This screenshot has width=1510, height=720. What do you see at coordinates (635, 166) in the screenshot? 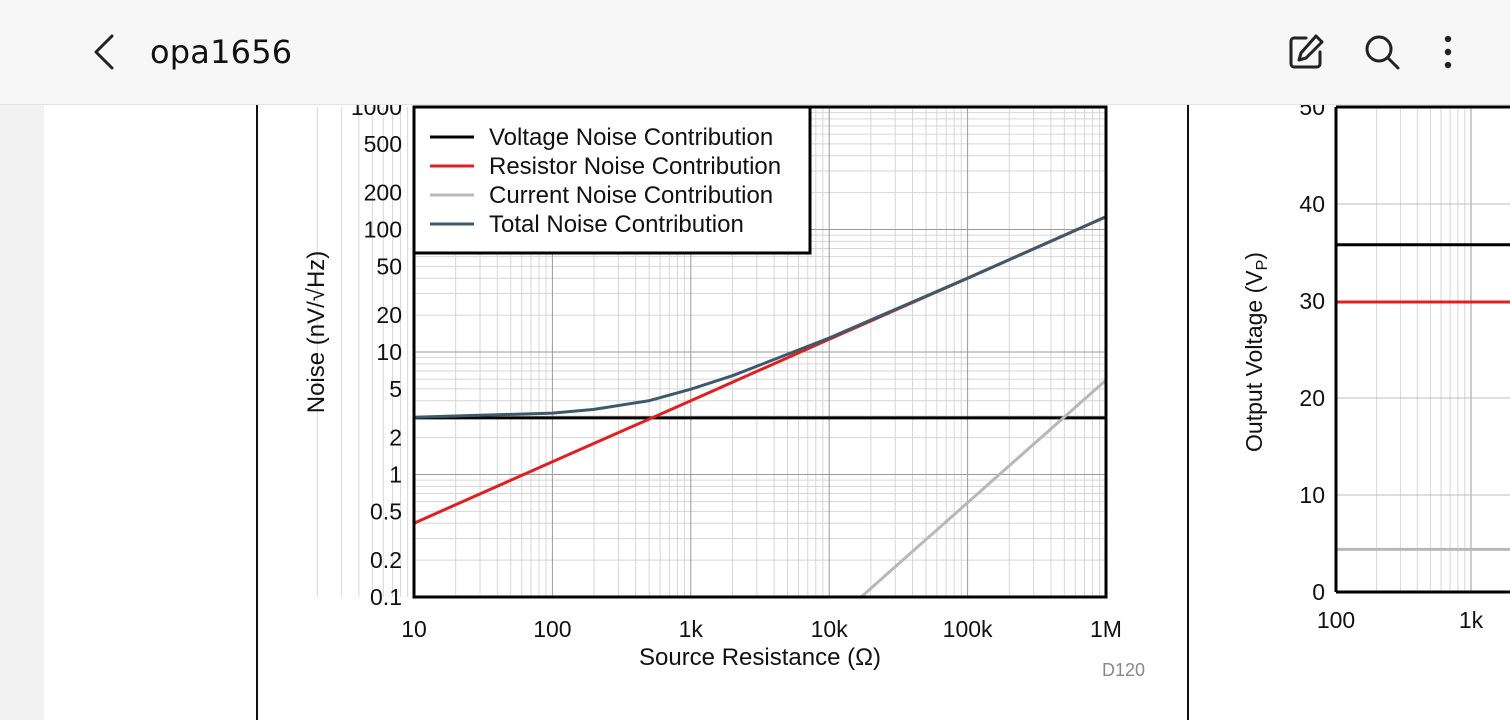
I see `legend-label-1: Resistor Noise Contribution` at bounding box center [635, 166].